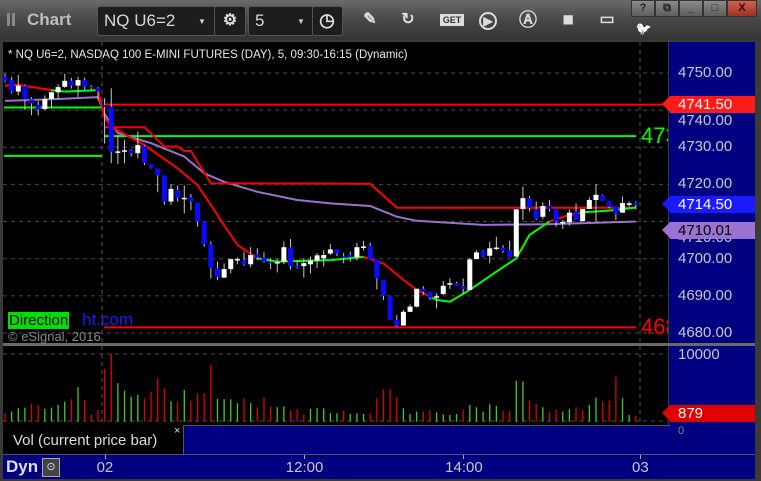 The height and width of the screenshot is (481, 761). What do you see at coordinates (681, 431) in the screenshot?
I see `volume-tick-label: 0` at bounding box center [681, 431].